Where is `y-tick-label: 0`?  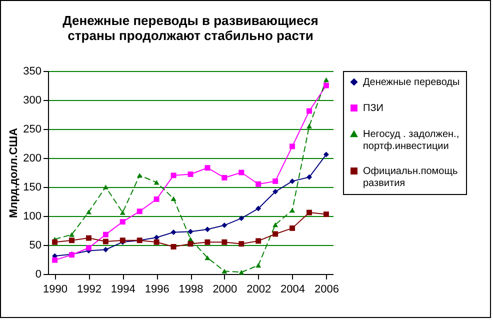 y-tick-label: 0 is located at coordinates (38, 274).